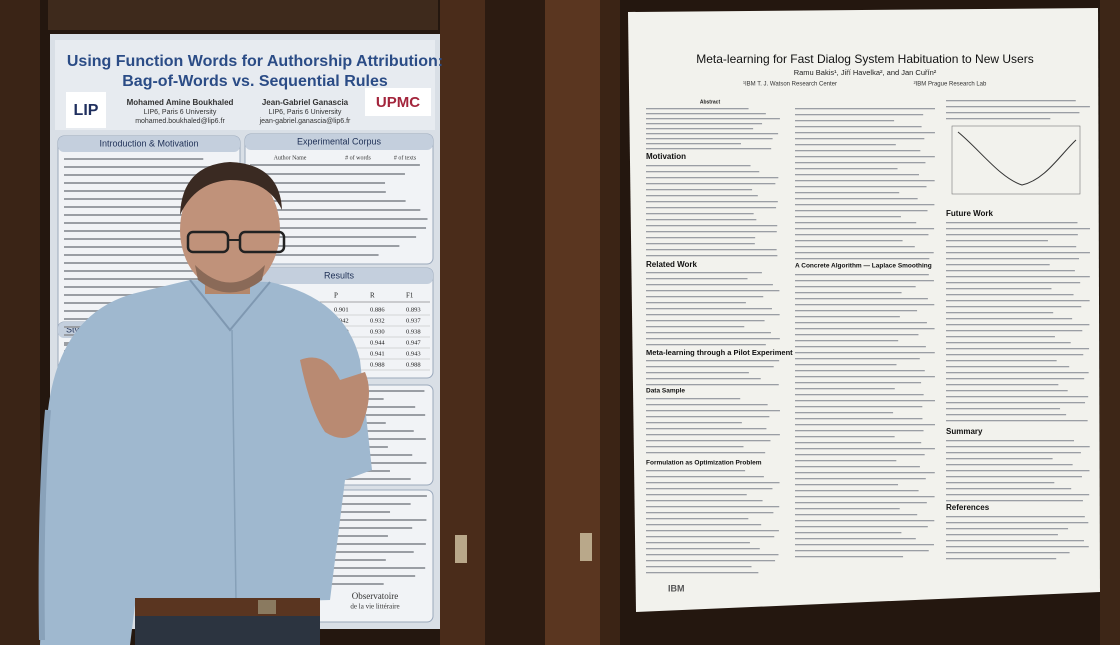  I want to click on author-email: jean-gabriel.ganascia@lip6.fr, so click(305, 121).